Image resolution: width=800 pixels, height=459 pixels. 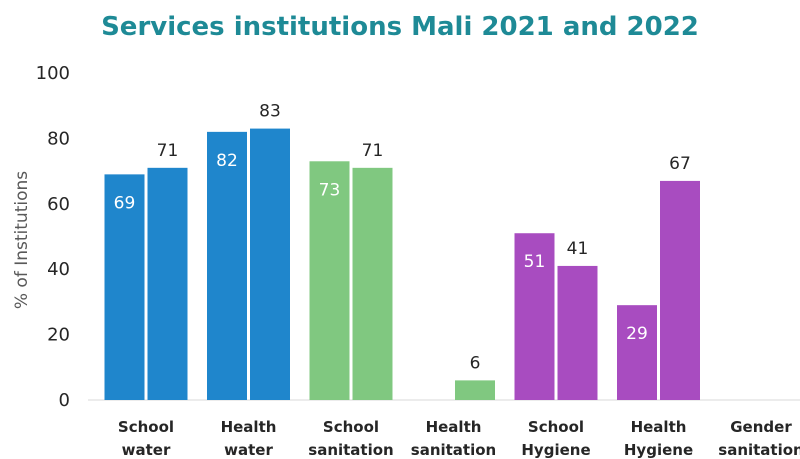 What do you see at coordinates (680, 164) in the screenshot?
I see `data-label: 67` at bounding box center [680, 164].